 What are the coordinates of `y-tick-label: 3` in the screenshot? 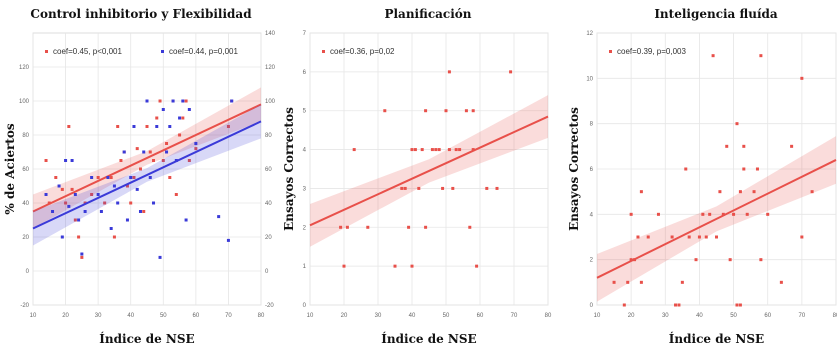 It's located at (305, 189).